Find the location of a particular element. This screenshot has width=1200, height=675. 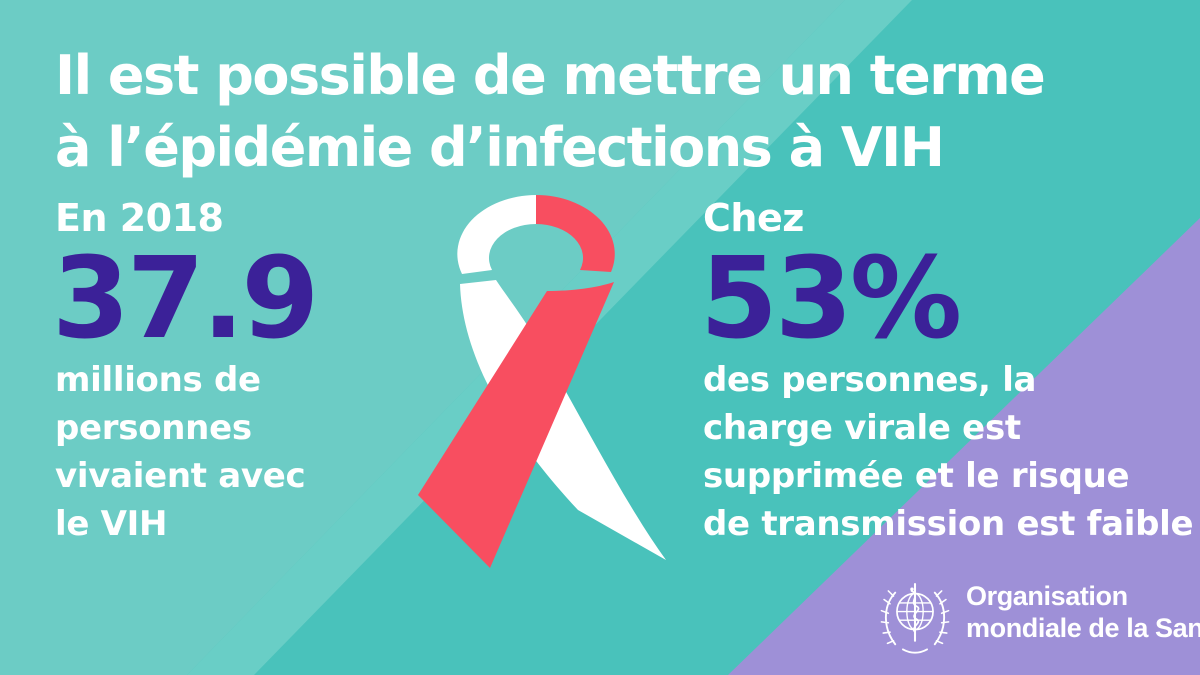

stat-left-desc-line: vivaient avec is located at coordinates (180, 476).